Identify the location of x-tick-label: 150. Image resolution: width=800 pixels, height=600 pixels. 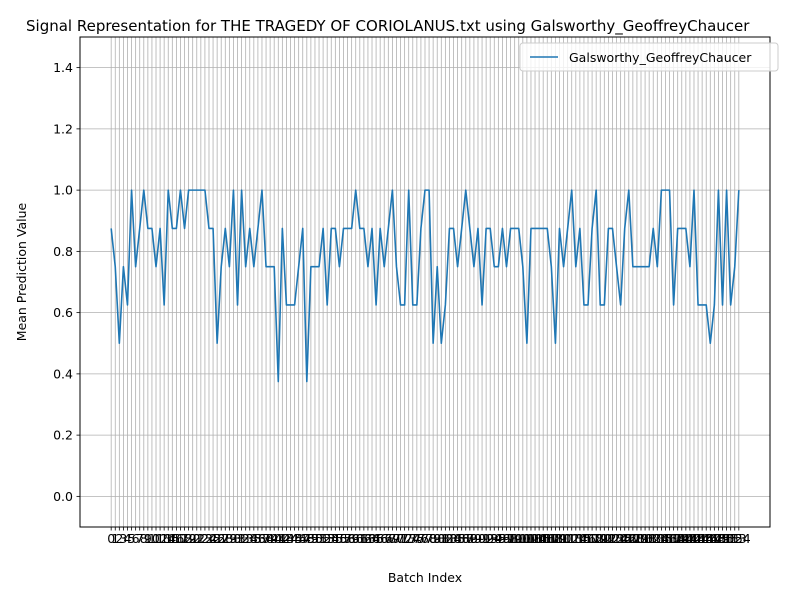
(723, 538).